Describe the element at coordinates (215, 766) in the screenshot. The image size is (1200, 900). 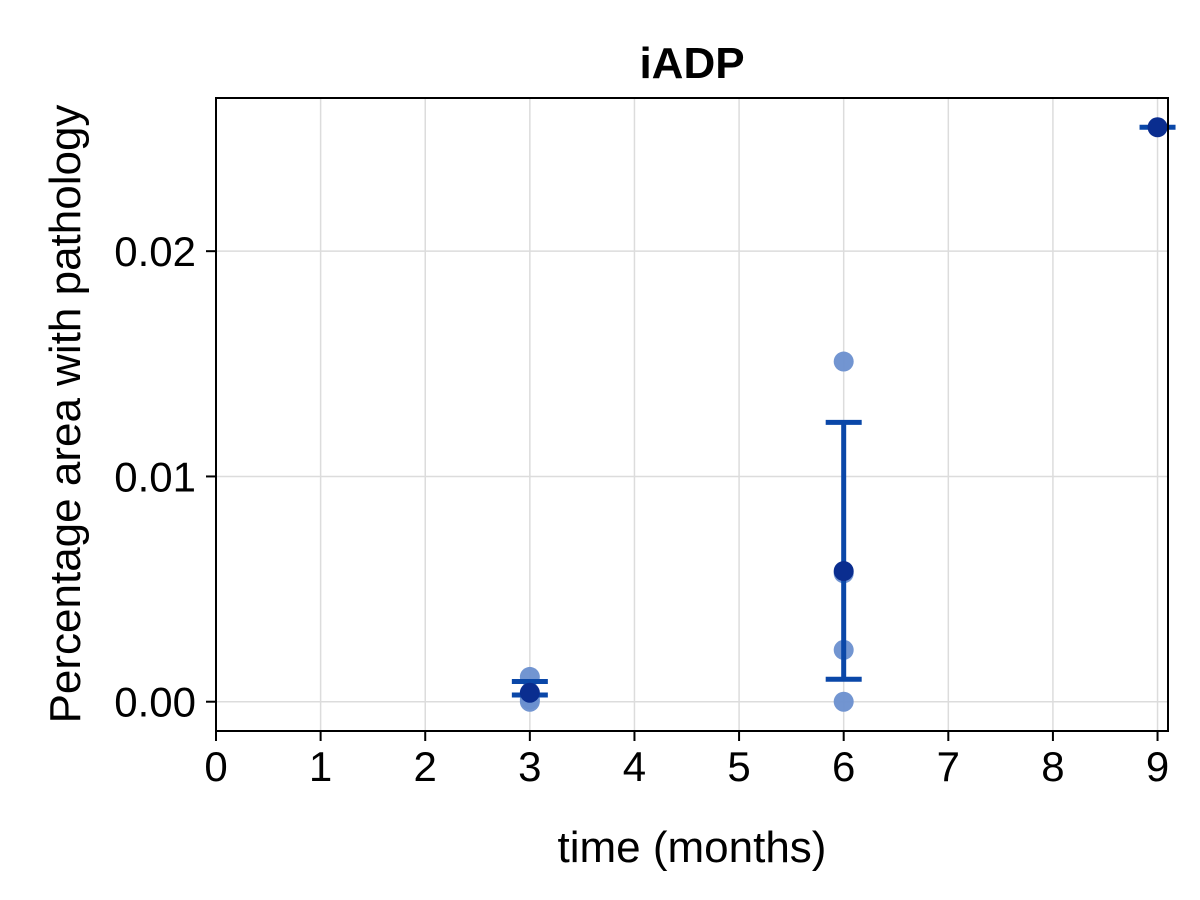
I see `x-tick-label: 0` at that location.